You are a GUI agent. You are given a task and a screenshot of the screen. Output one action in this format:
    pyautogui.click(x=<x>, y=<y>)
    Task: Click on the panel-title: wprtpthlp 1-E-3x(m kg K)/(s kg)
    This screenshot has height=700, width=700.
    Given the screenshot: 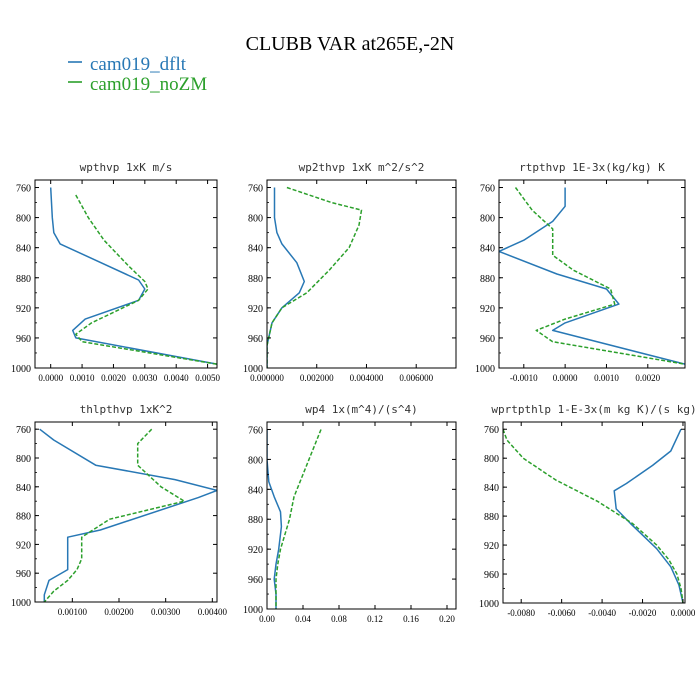 What is the action you would take?
    pyautogui.click(x=593, y=409)
    